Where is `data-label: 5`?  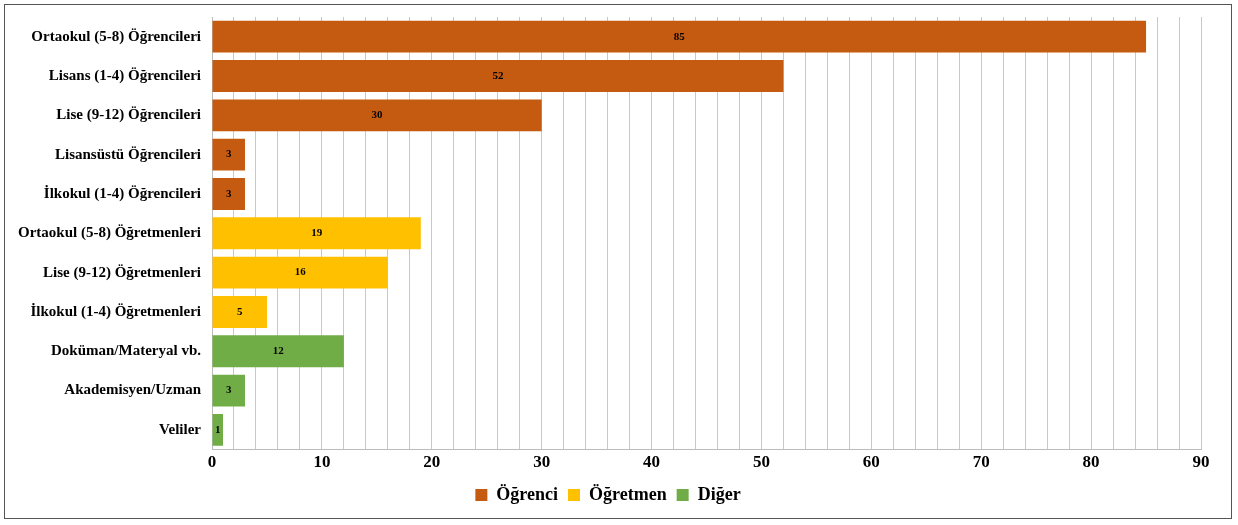 data-label: 5 is located at coordinates (239, 310).